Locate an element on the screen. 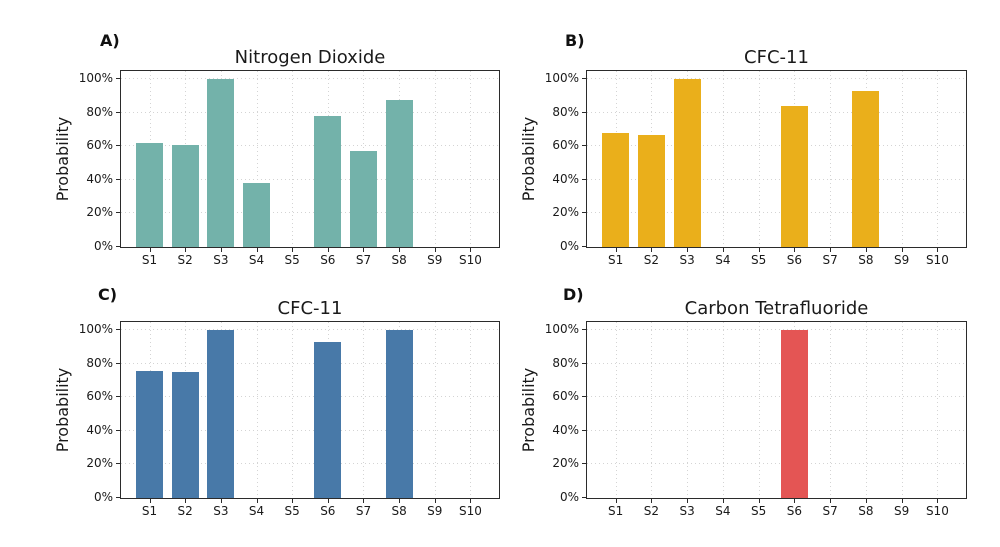 This screenshot has height=547, width=1000. panel-label-d: D) is located at coordinates (573, 294).